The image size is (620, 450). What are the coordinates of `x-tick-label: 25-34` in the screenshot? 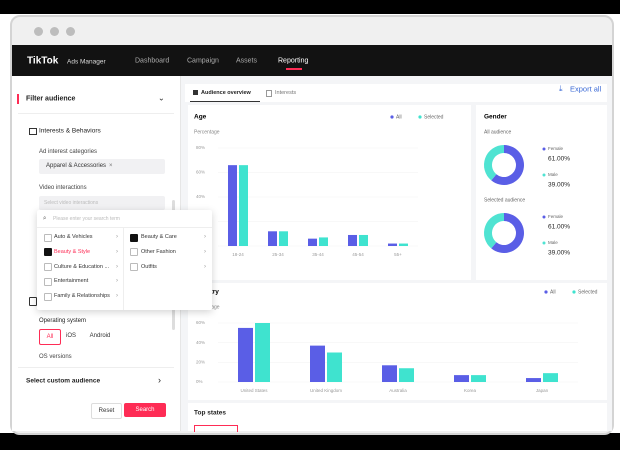 It's located at (278, 254).